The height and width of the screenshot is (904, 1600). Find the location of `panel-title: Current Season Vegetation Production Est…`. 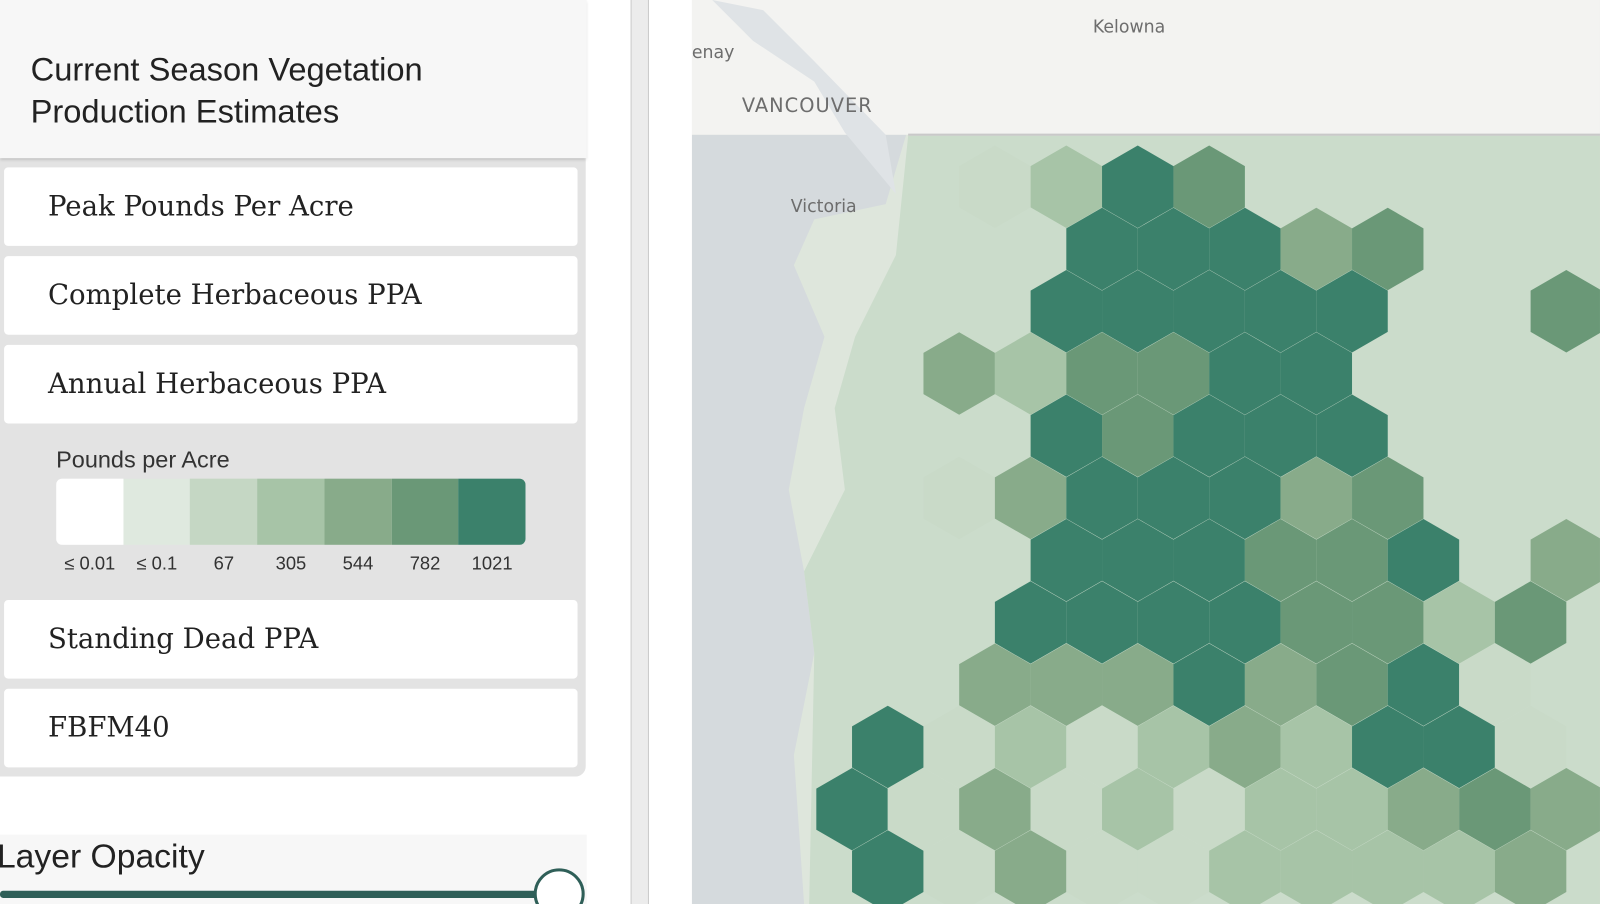

panel-title: Current Season Vegetation Production Est… is located at coordinates (227, 91).